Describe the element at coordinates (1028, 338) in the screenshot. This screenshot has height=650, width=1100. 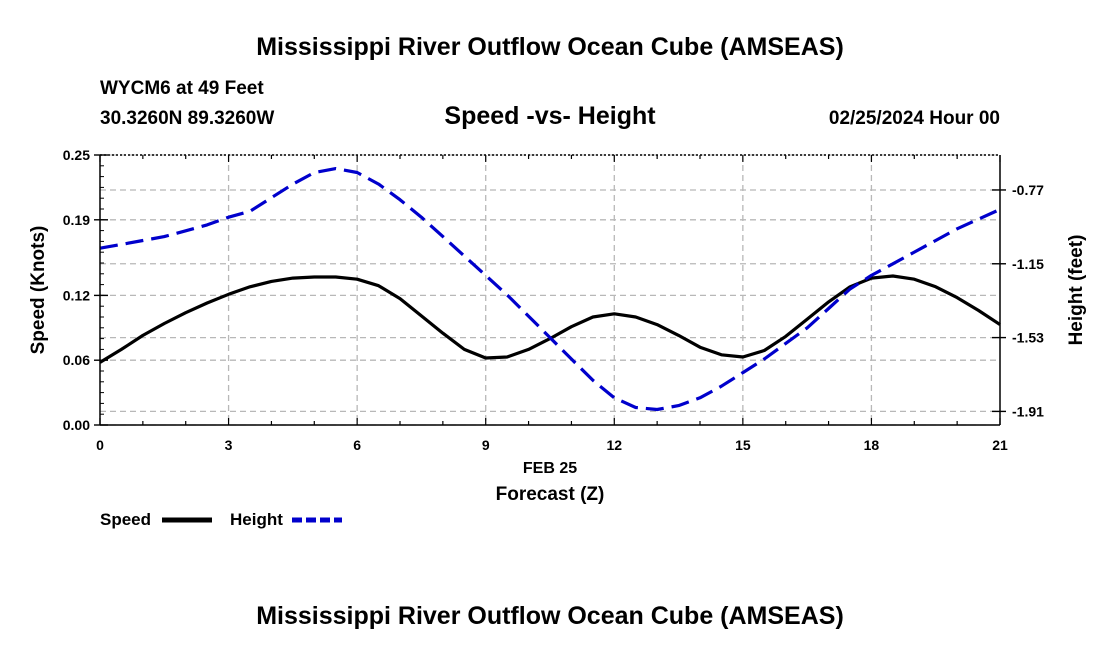
I see `y2-tick-label: -1.53` at that location.